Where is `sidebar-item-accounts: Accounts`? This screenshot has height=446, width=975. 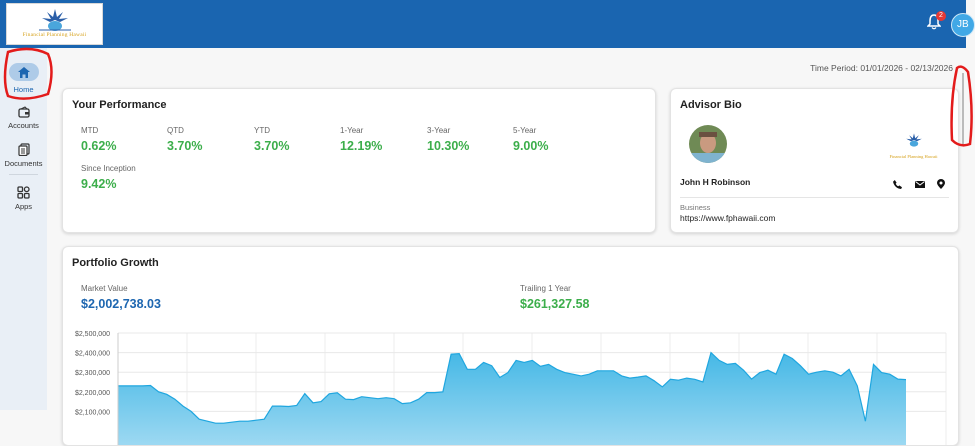
sidebar-item-accounts: Accounts is located at coordinates (23, 118).